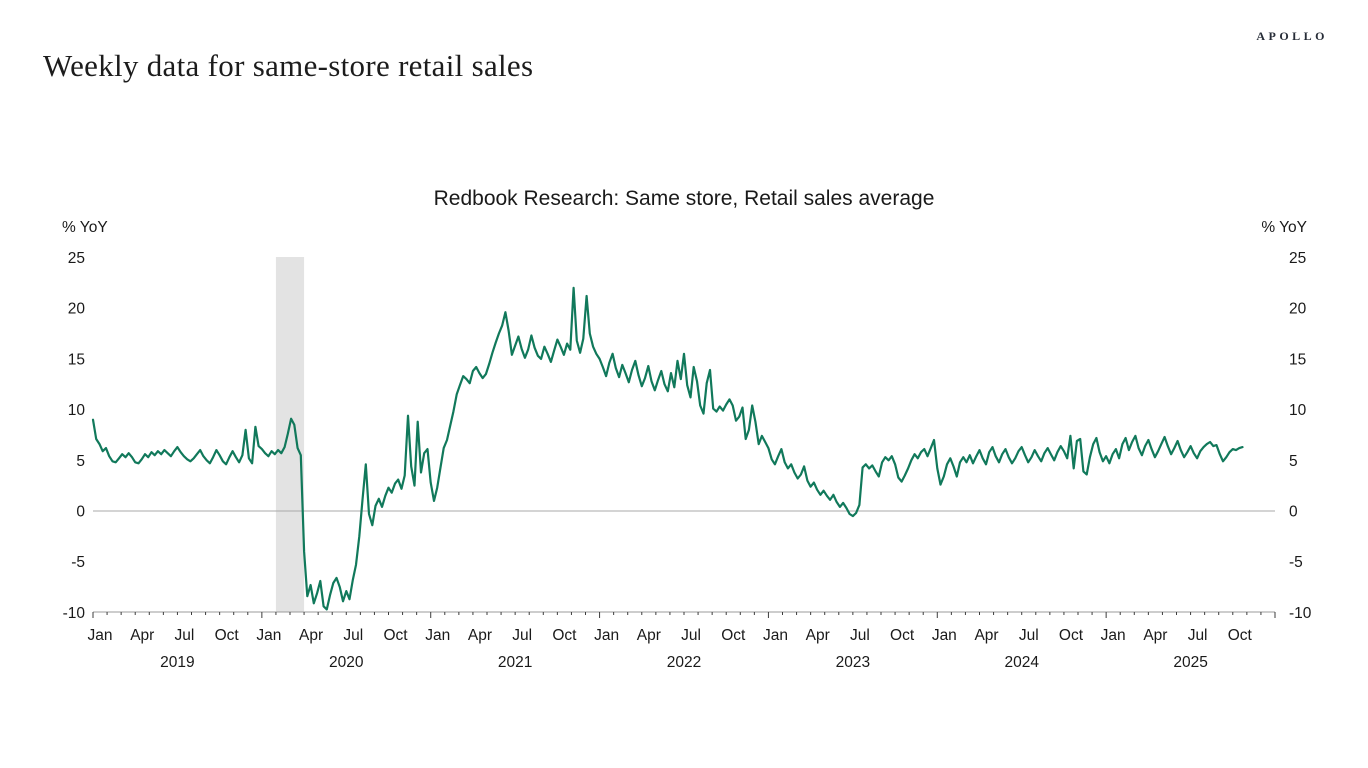  What do you see at coordinates (1292, 36) in the screenshot?
I see `apollo-logo: APOLLO` at bounding box center [1292, 36].